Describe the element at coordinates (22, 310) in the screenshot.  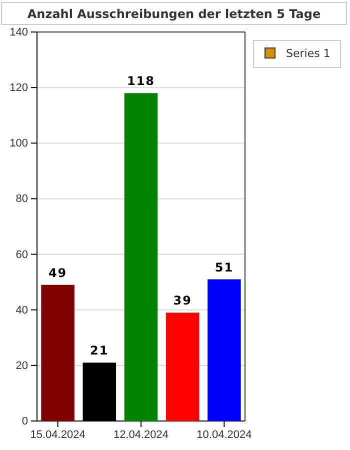
I see `y-tick-label: 40` at that location.